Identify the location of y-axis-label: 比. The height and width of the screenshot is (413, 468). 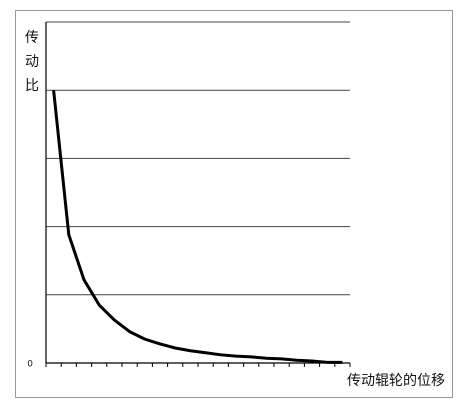
(32, 86).